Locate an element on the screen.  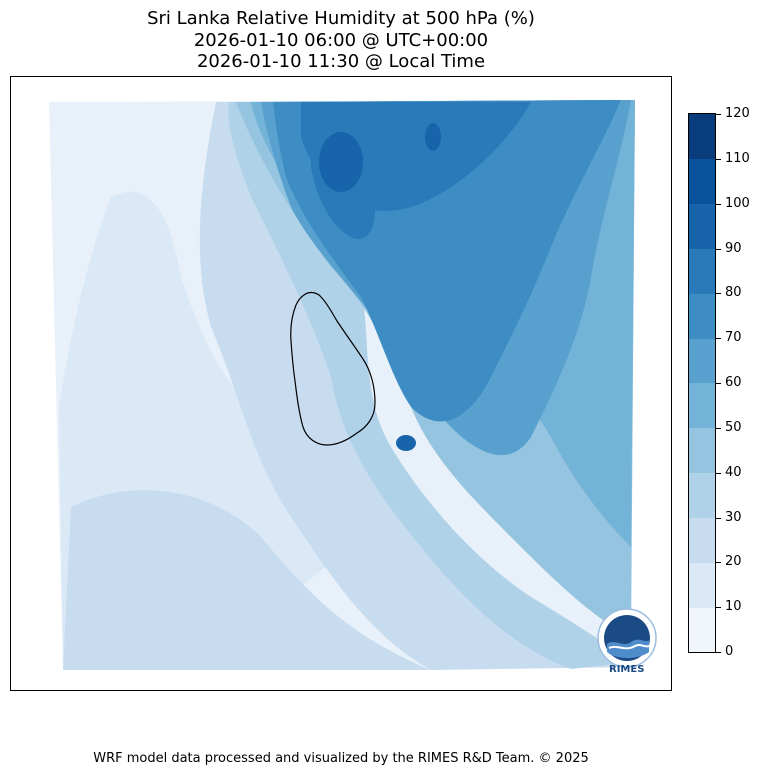
sri-lanka-outline is located at coordinates (333, 368).